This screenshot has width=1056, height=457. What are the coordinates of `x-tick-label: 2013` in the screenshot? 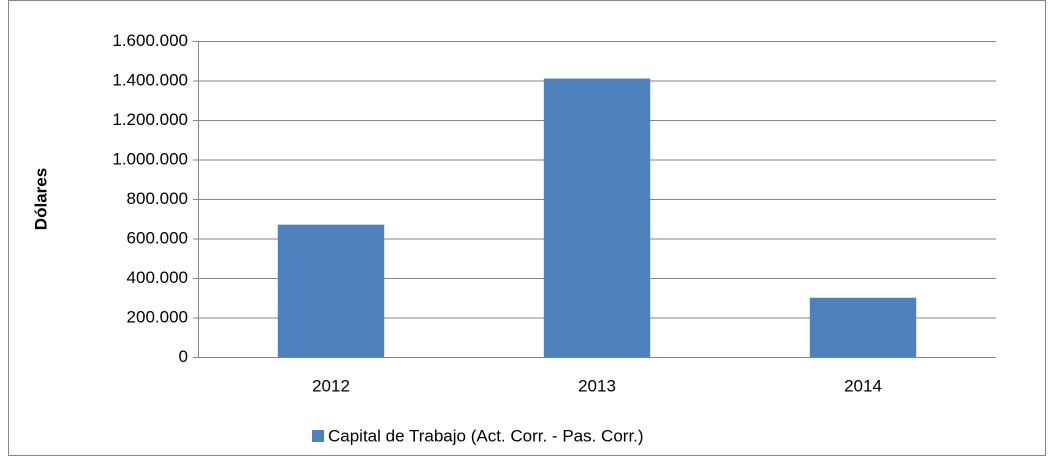 It's located at (597, 385).